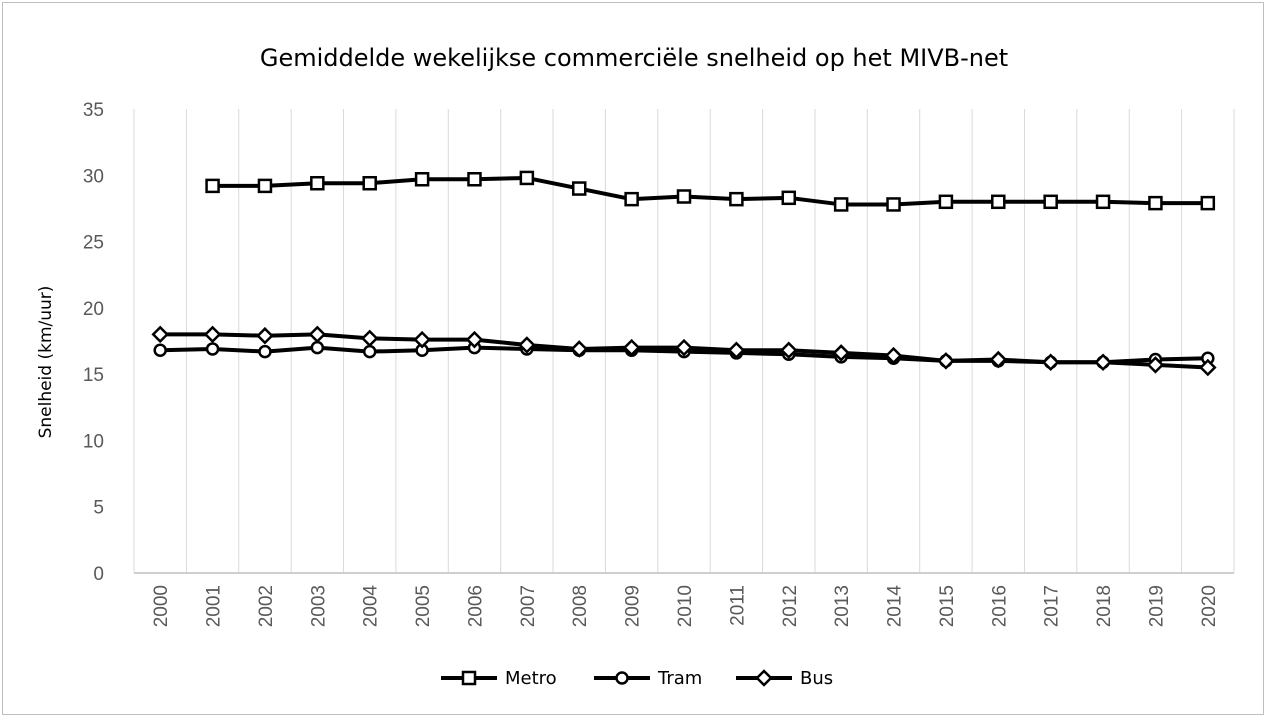 This screenshot has width=1280, height=720. What do you see at coordinates (679, 678) in the screenshot?
I see `legend-label-tram: Tram` at bounding box center [679, 678].